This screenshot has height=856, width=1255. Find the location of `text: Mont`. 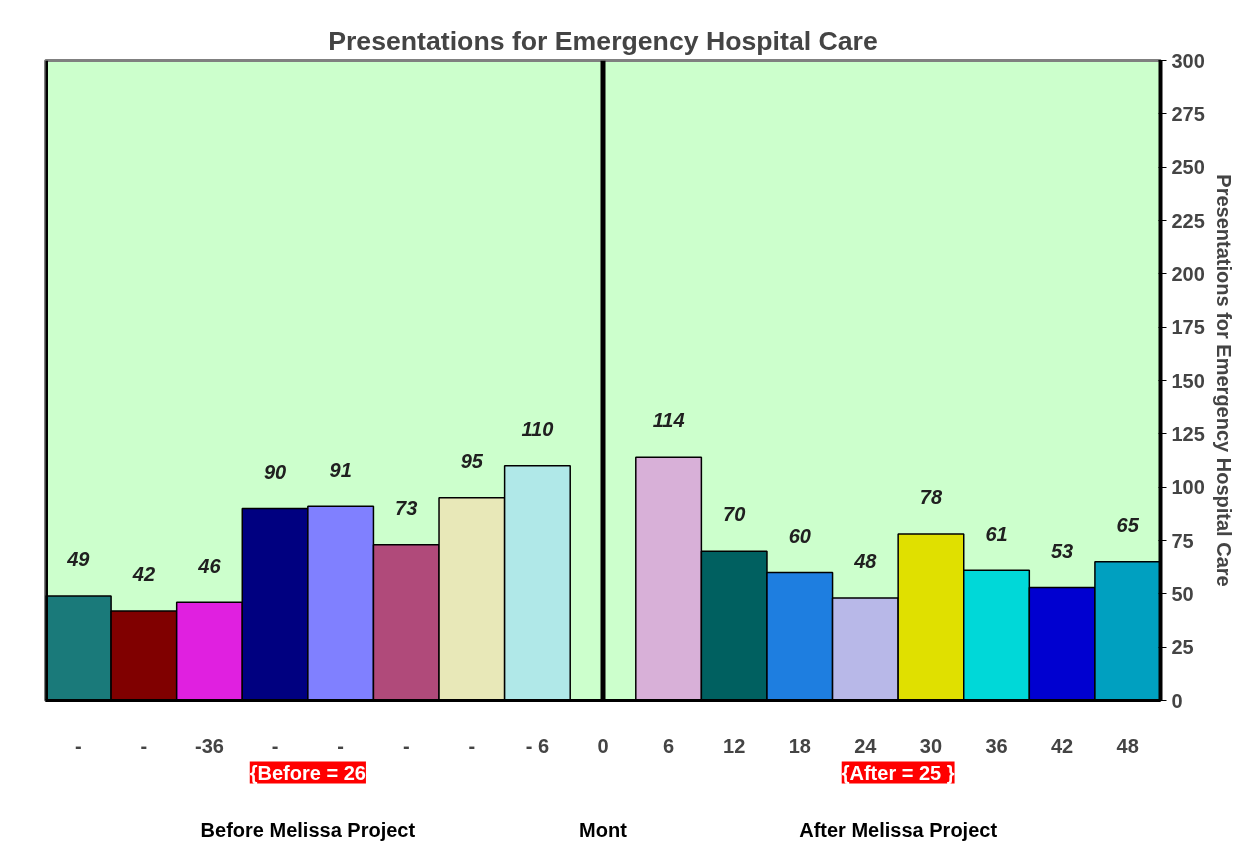

text: Mont is located at coordinates (603, 829).